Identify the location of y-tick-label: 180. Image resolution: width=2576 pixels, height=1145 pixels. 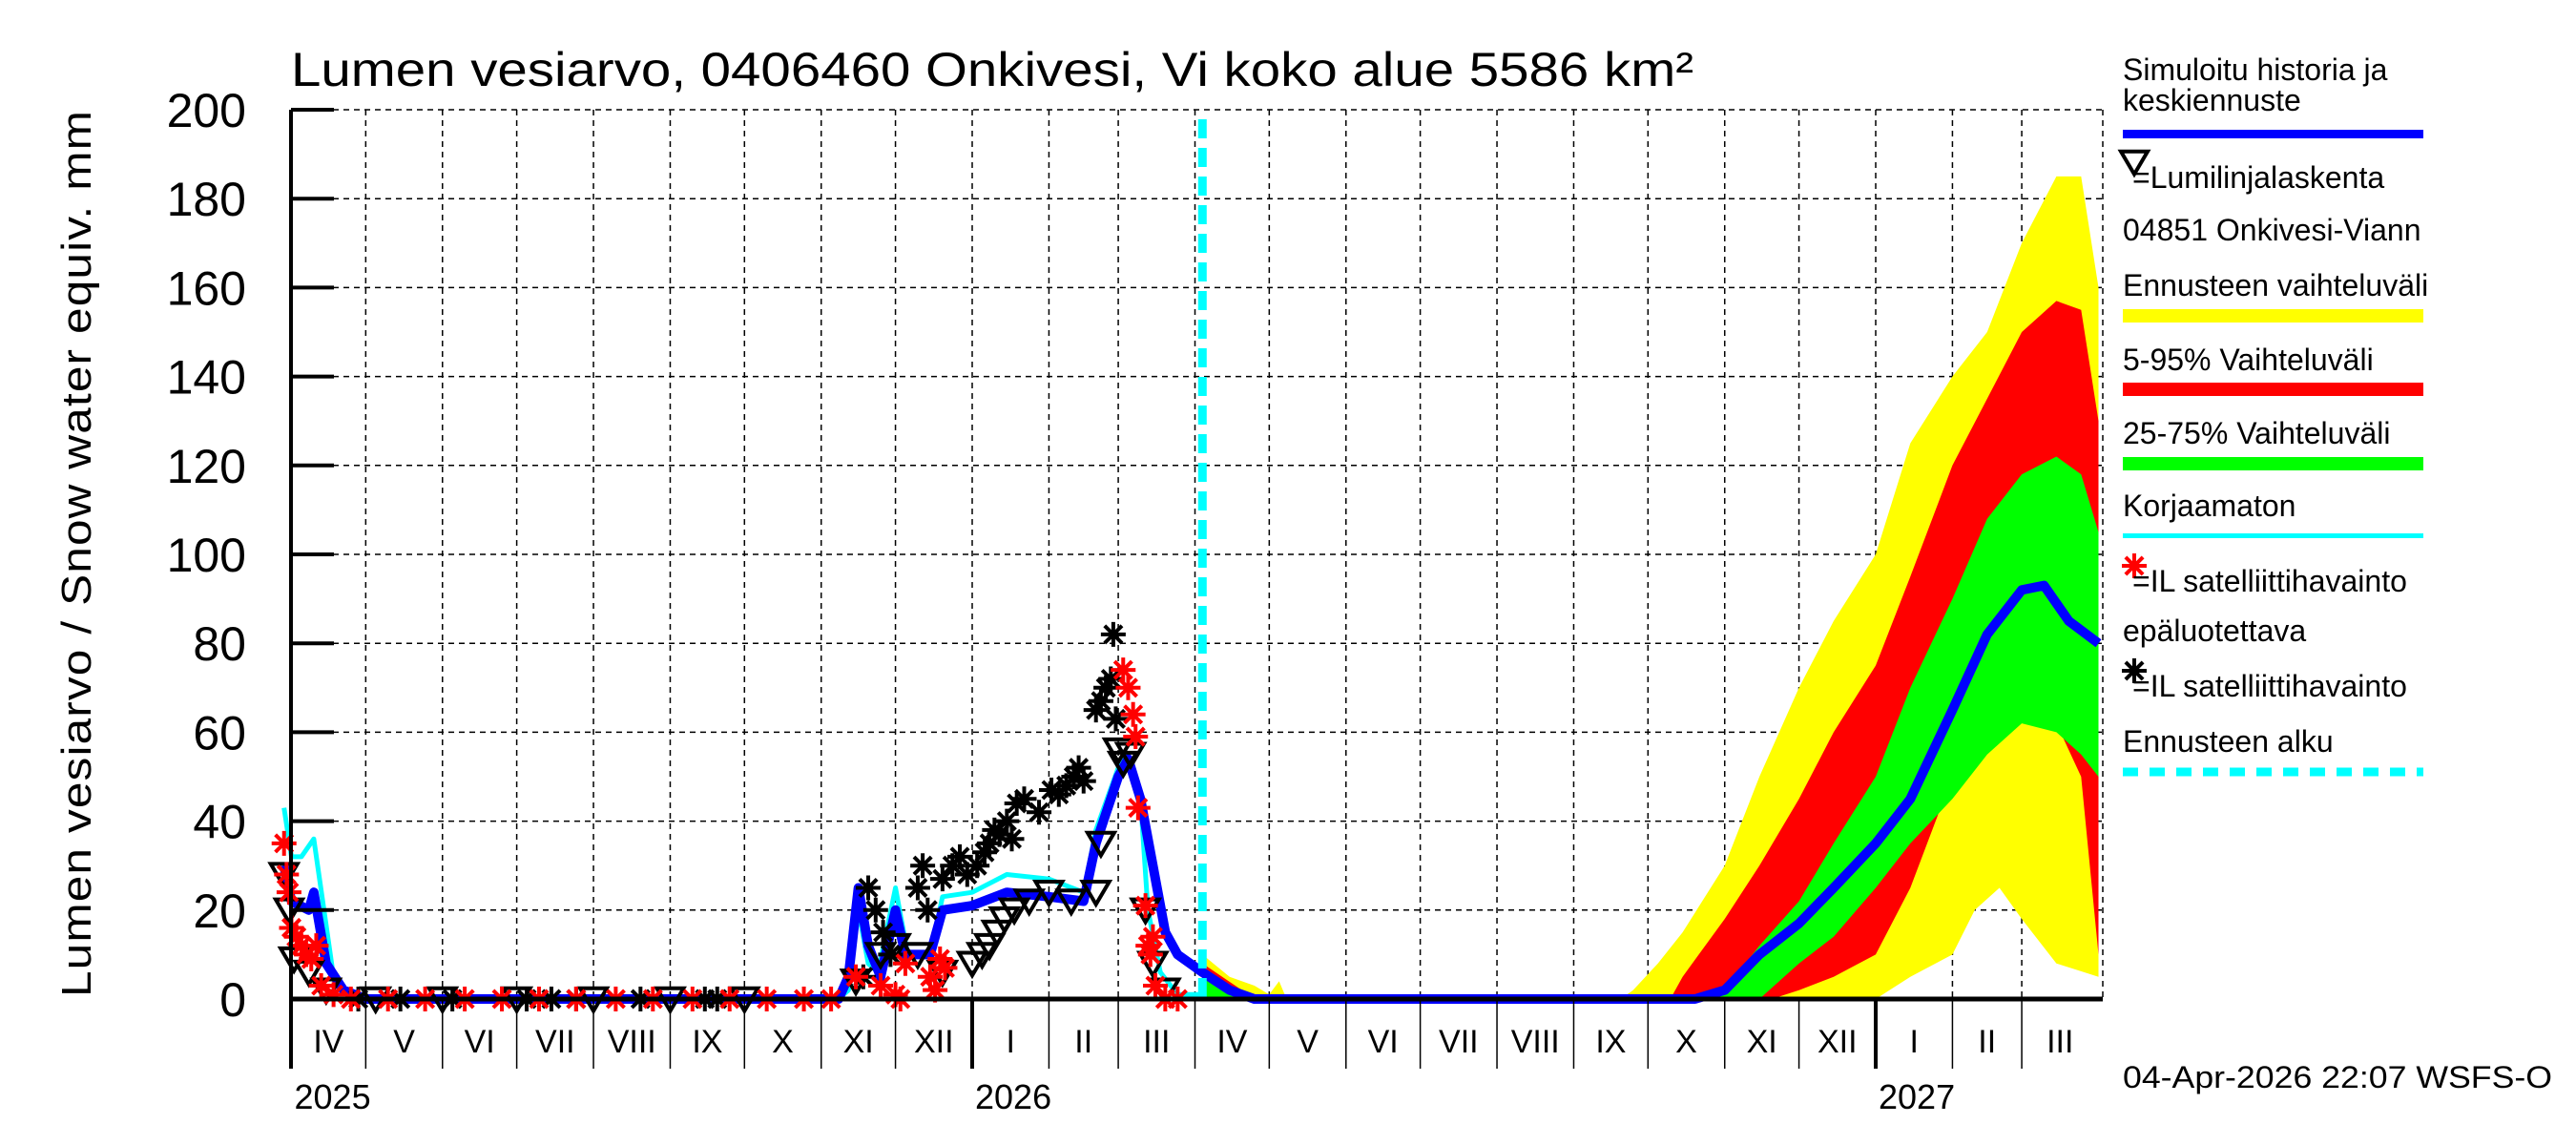
(206, 199).